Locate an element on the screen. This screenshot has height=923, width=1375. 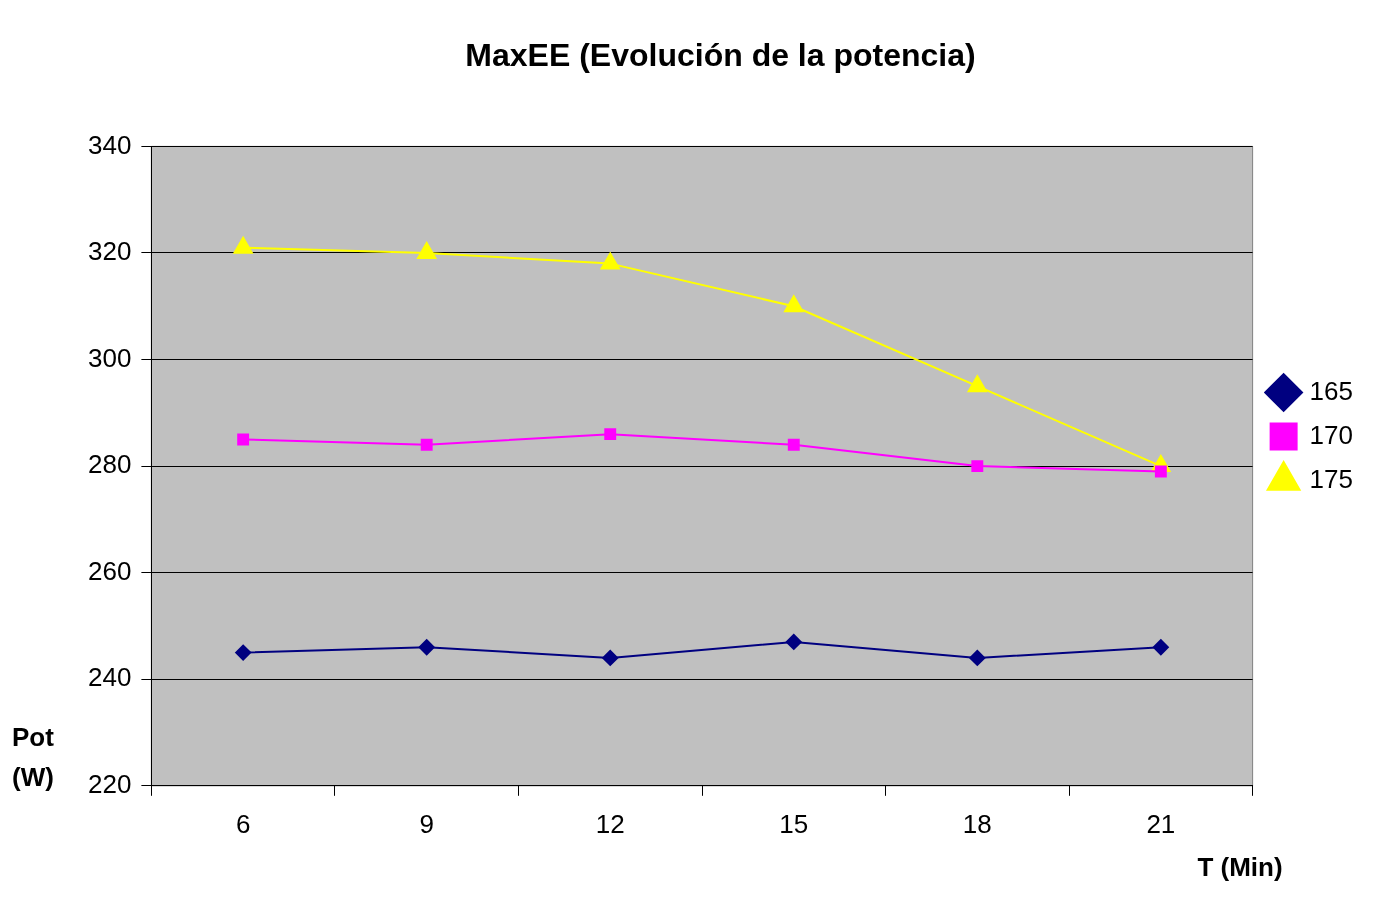
x-tick-label: 15 is located at coordinates (794, 823).